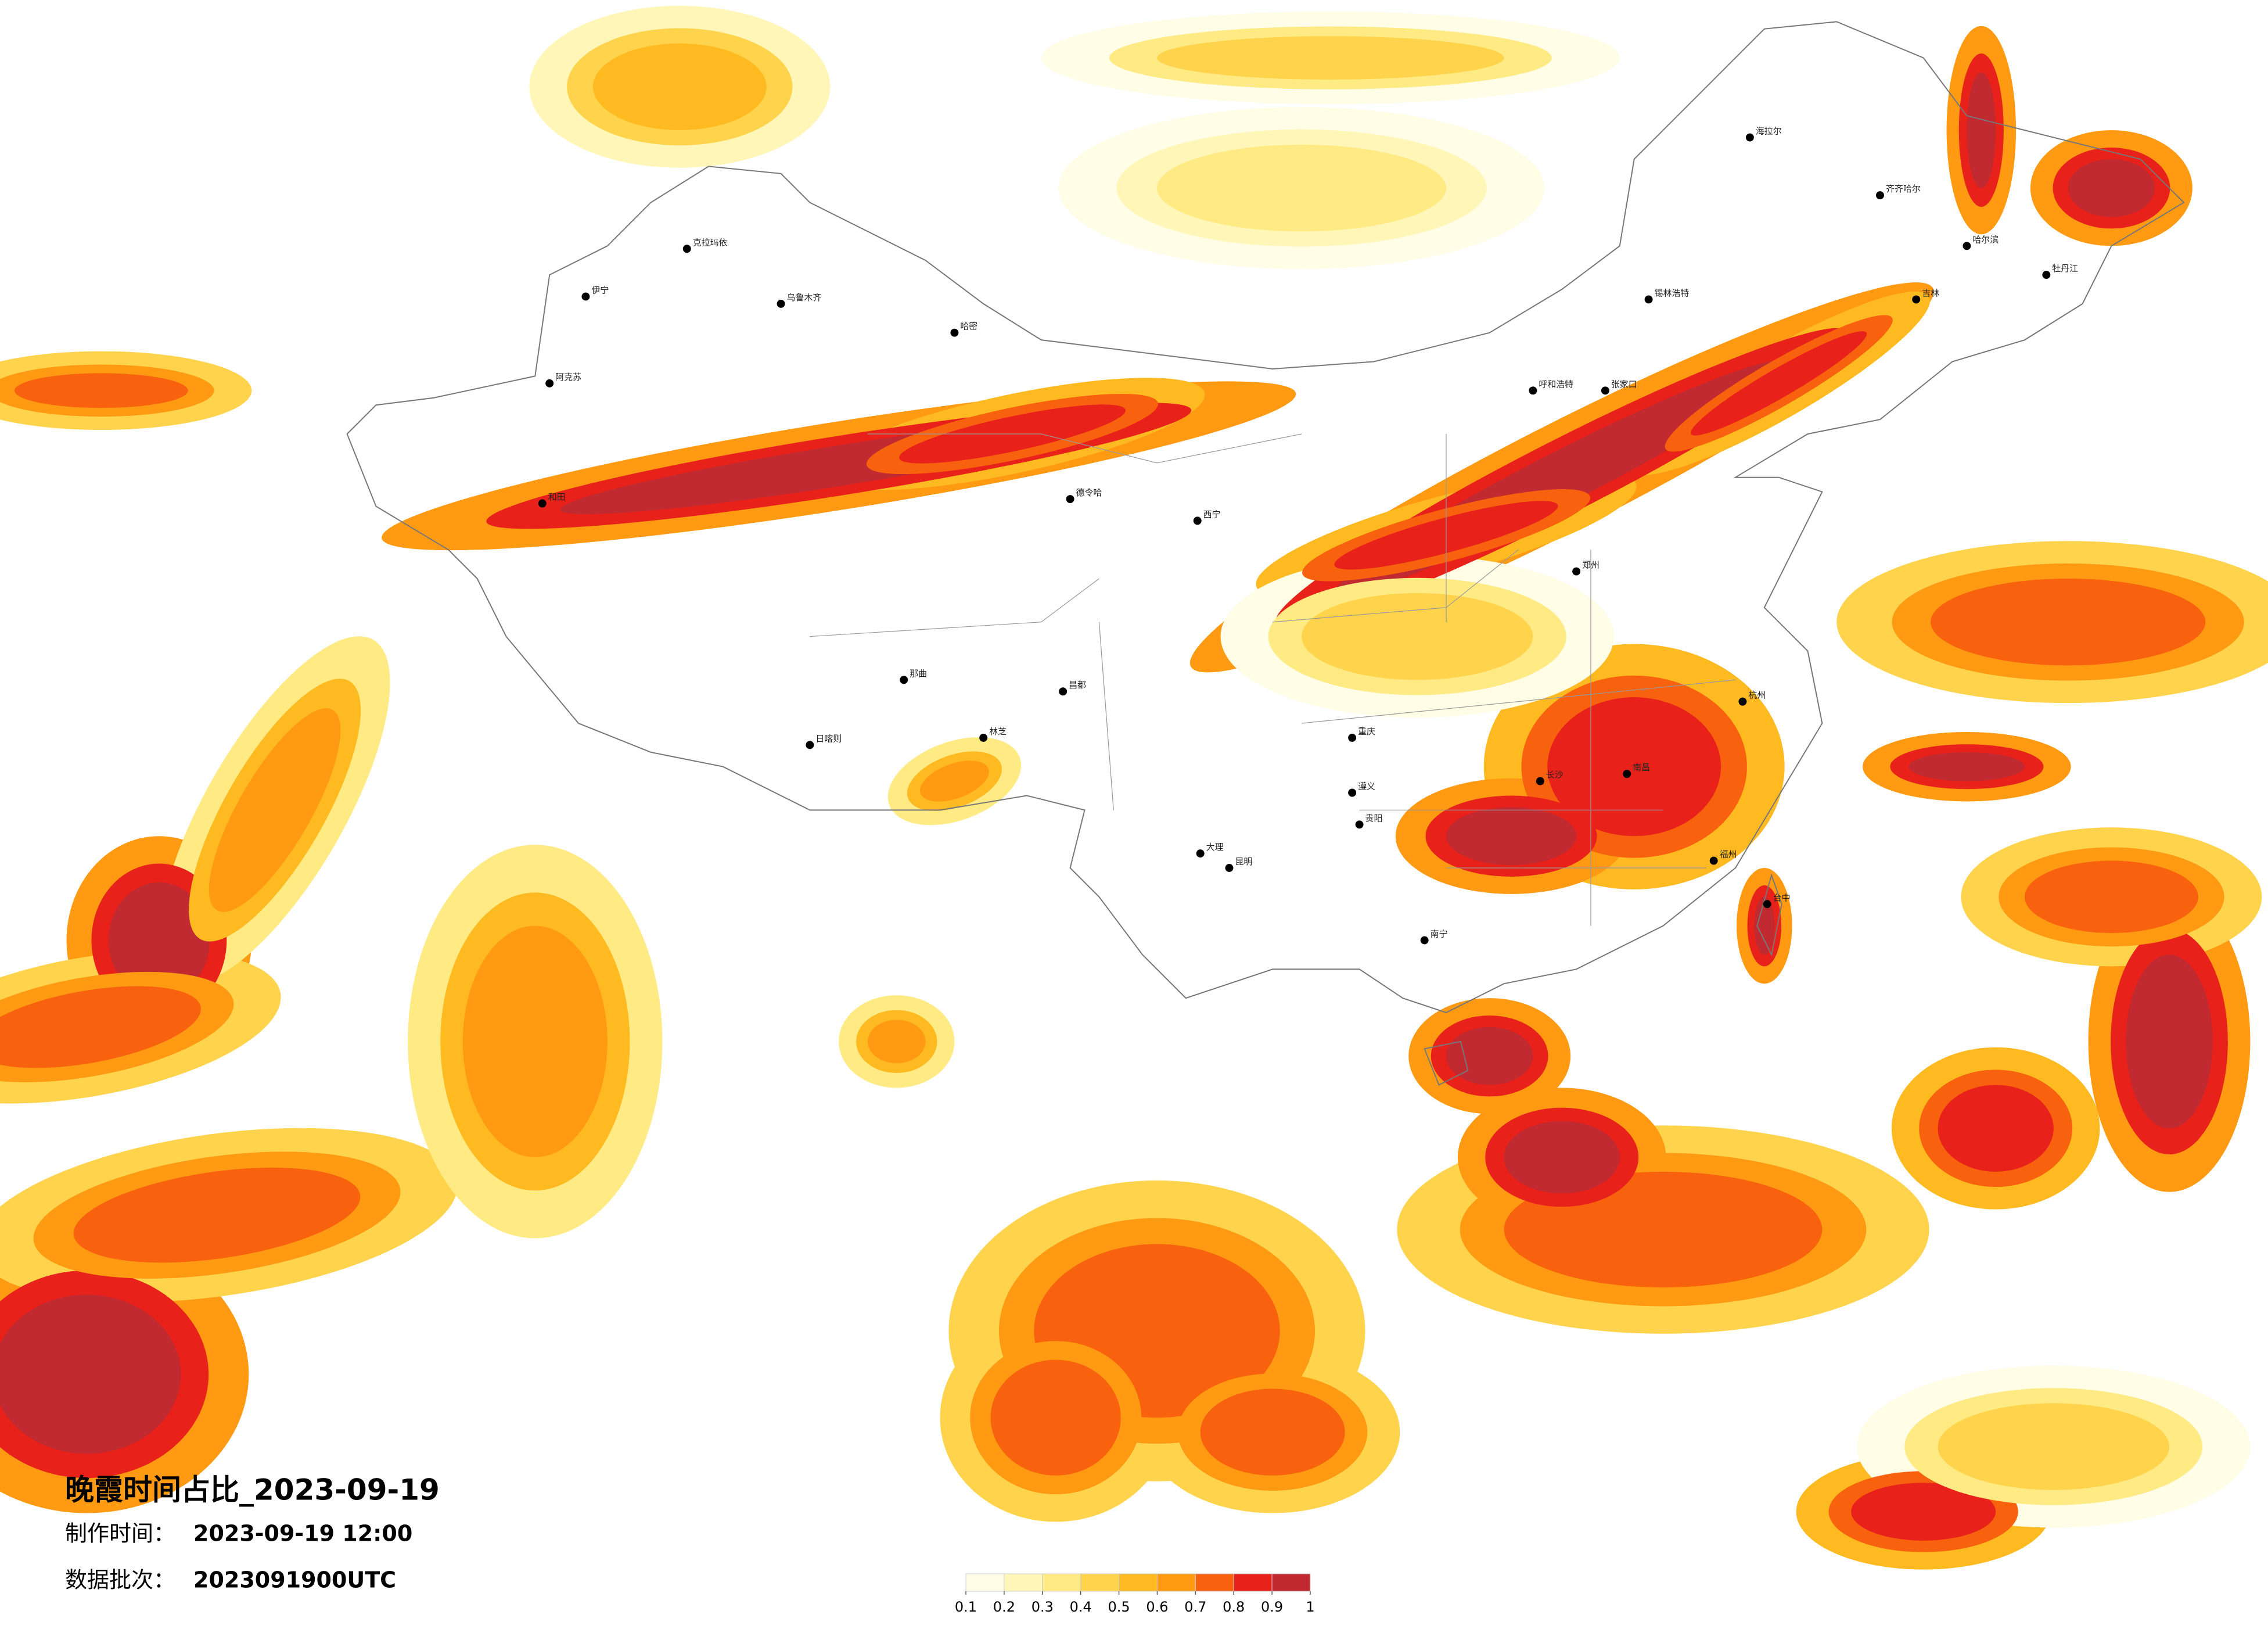 Image resolution: width=2268 pixels, height=1629 pixels. What do you see at coordinates (1672, 293) in the screenshot?
I see `city-label: 锡林浩特` at bounding box center [1672, 293].